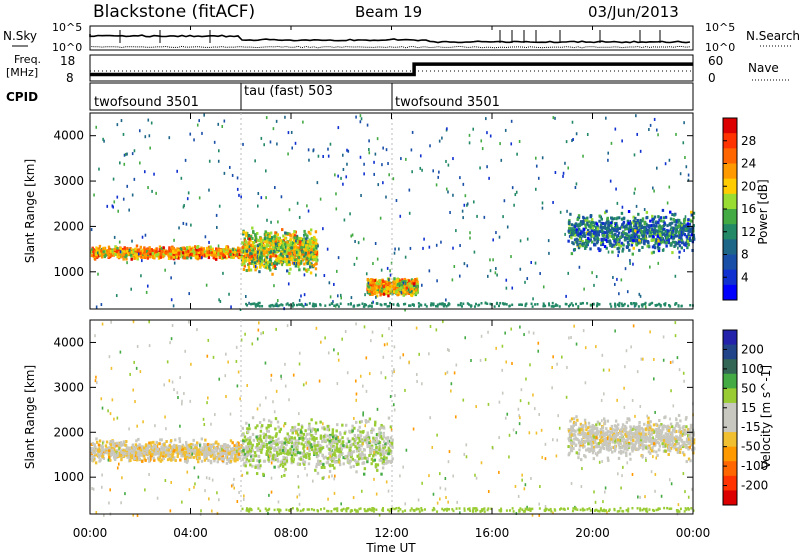 This screenshot has width=800, height=554. Describe the element at coordinates (68, 181) in the screenshot. I see `y-tick-label: 3000` at that location.